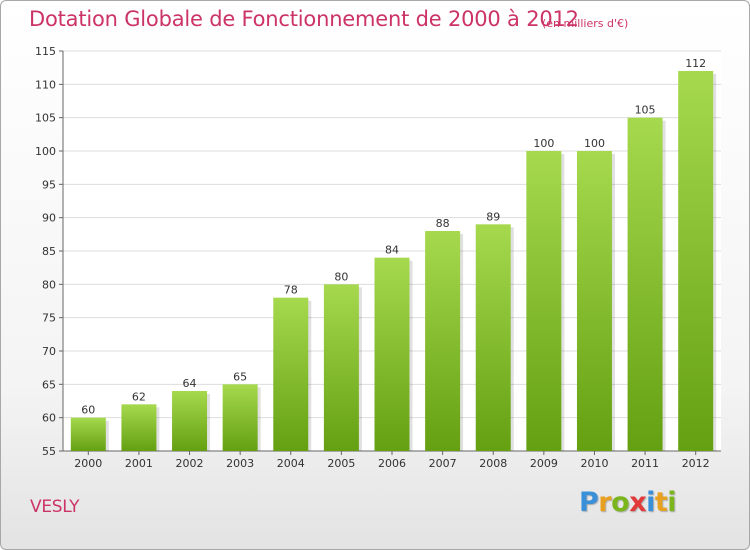  Describe the element at coordinates (291, 463) in the screenshot. I see `x-tick-label: 2004` at that location.